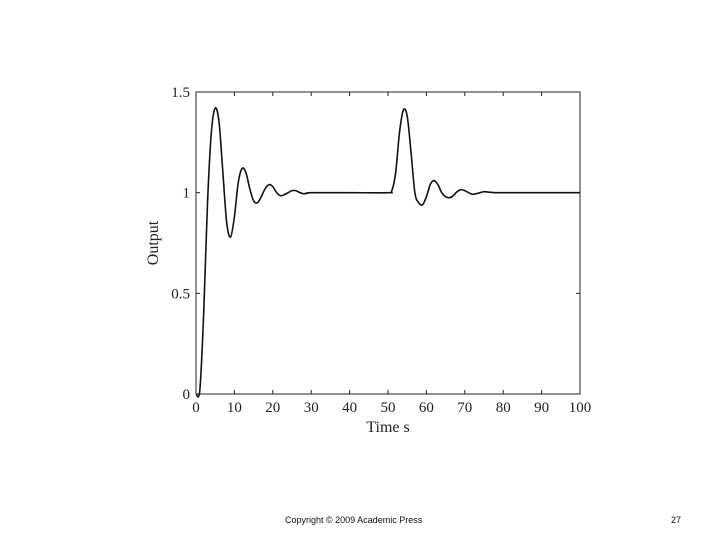  I want to click on y-tick-label: 0, so click(187, 395).